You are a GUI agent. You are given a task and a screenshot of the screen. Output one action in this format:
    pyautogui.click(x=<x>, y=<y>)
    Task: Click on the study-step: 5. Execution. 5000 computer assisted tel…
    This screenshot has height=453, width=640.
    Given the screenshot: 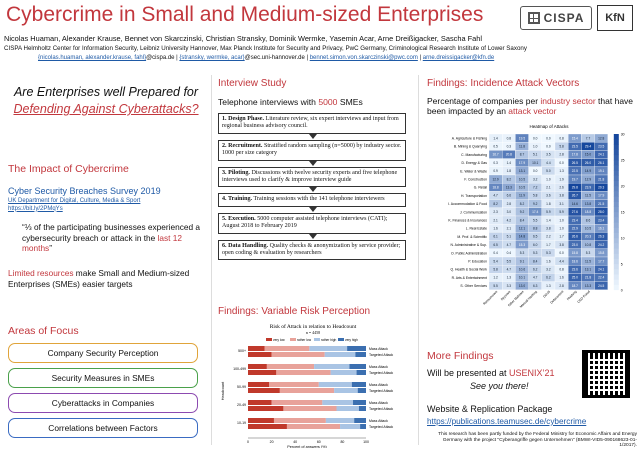 What is the action you would take?
    pyautogui.click(x=312, y=225)
    